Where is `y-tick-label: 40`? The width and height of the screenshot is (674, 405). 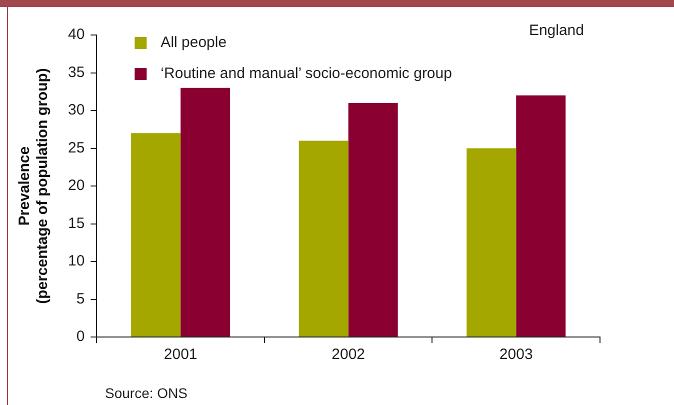 y-tick-label: 40 is located at coordinates (76, 35).